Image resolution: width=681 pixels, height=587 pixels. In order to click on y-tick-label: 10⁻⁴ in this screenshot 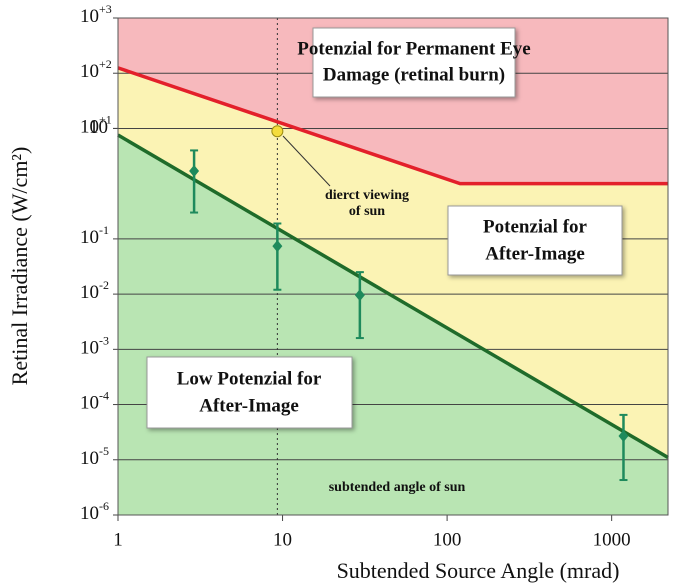, I will do `click(94, 401)`.